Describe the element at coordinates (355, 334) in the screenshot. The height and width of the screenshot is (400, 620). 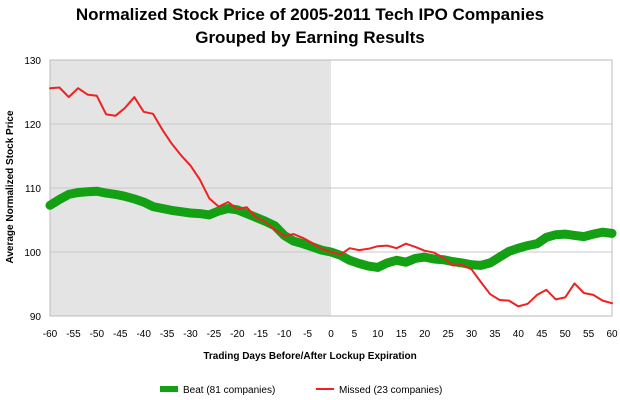
I see `x-tick-label: 5` at that location.